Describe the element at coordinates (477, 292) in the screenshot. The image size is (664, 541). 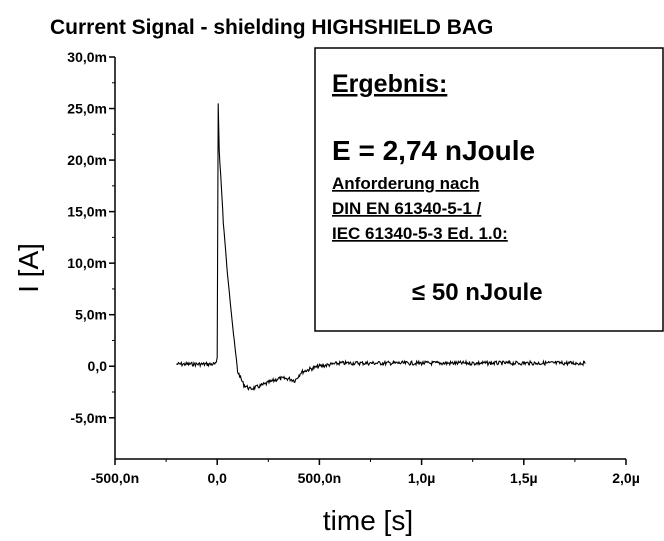
I see `requirement-limit: ≤ 50 nJoule` at that location.